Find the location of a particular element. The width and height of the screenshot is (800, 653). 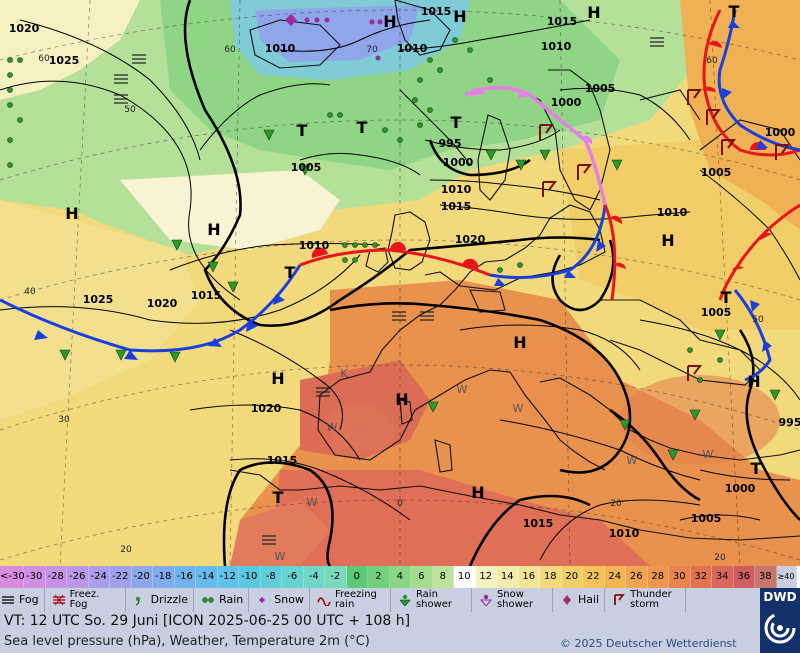

scale-cell: 16 is located at coordinates (529, 577).